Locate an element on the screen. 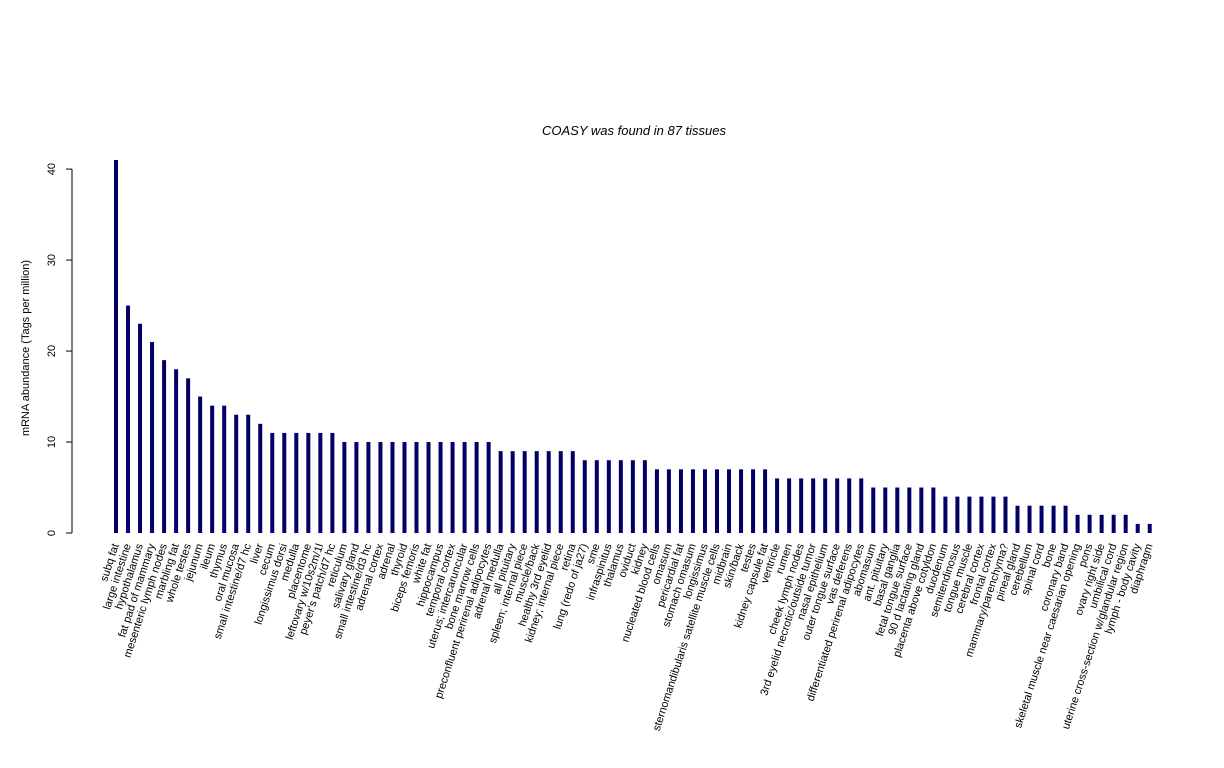  y-tick-label: 30 is located at coordinates (52, 260).